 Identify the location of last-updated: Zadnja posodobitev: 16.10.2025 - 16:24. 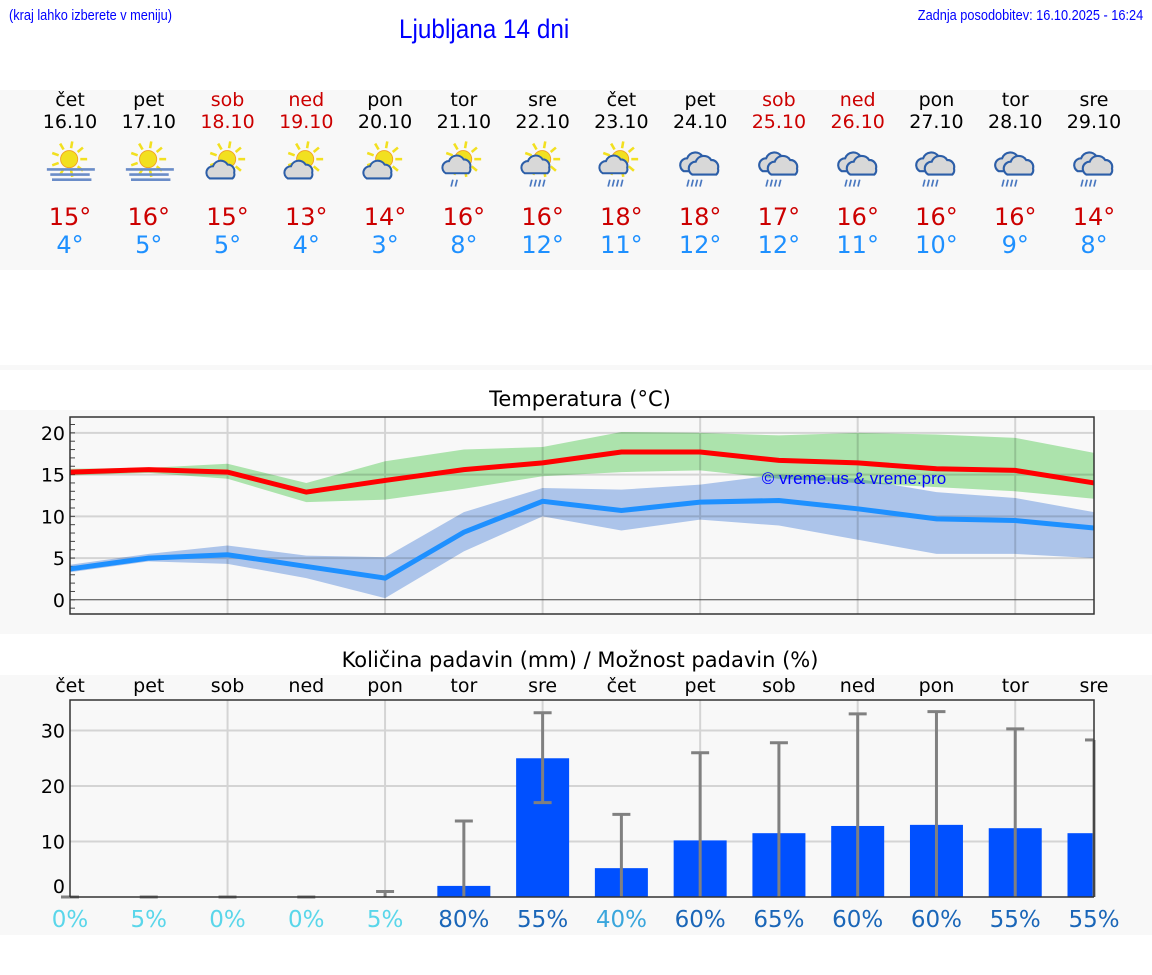
(1030, 15).